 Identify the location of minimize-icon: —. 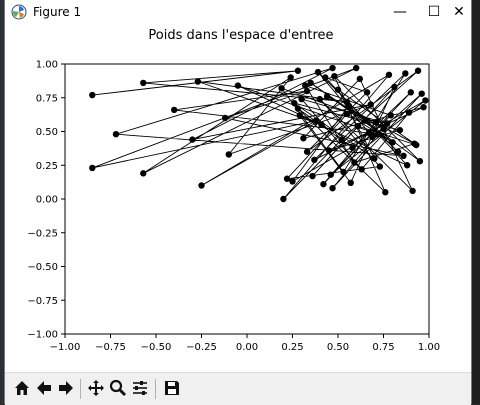
(400, 12).